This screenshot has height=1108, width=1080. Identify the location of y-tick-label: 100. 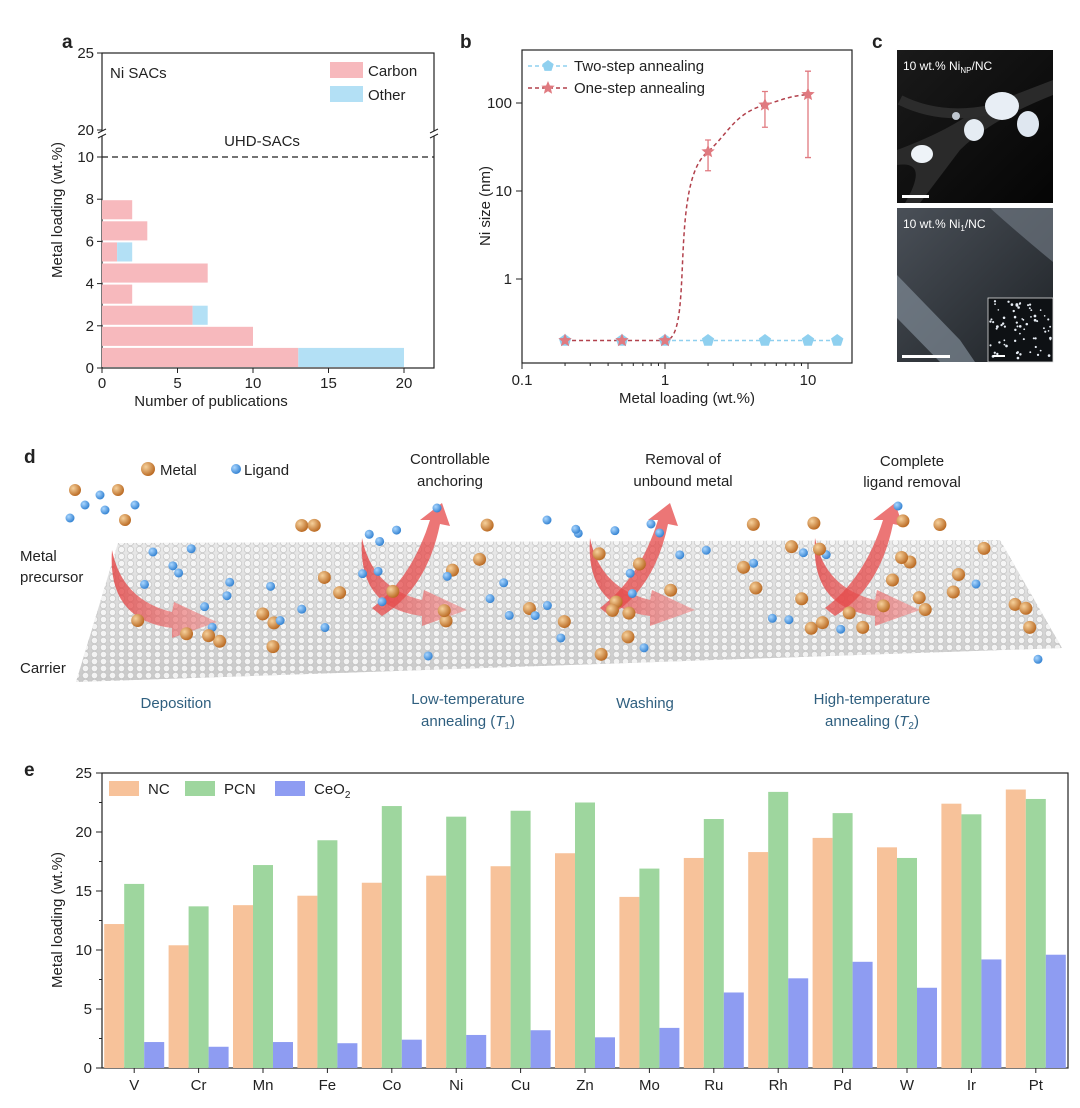
(499, 103).